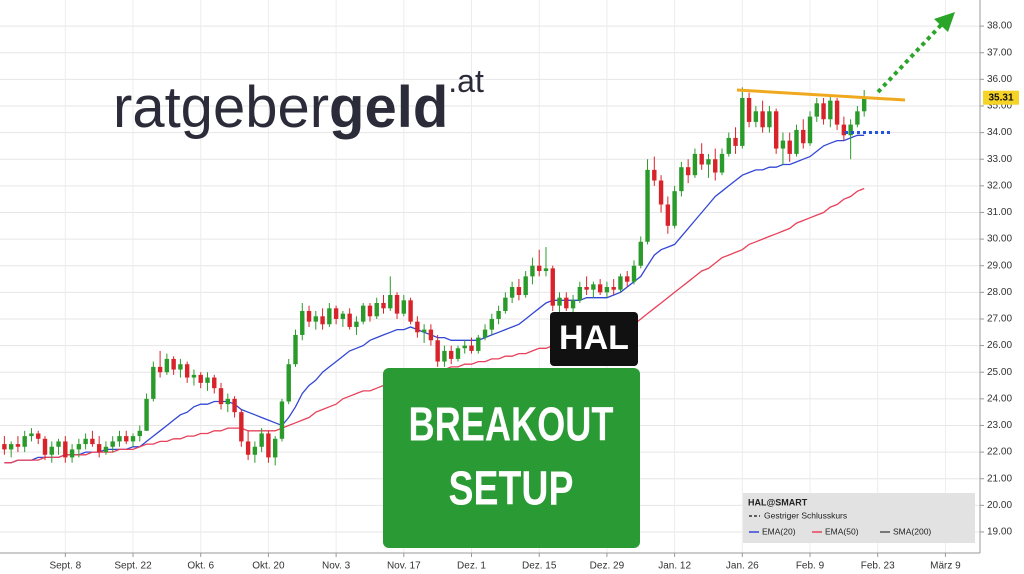 The height and width of the screenshot is (574, 1024). I want to click on y-tick-label: 21.00, so click(999, 478).